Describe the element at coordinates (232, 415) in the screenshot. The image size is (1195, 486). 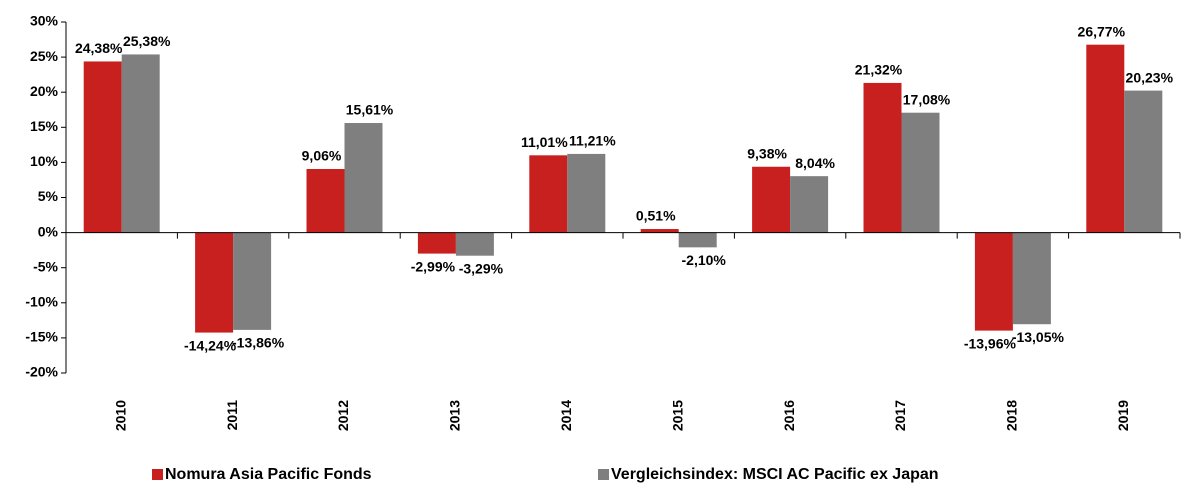
I see `x-tick-label: 2011` at that location.